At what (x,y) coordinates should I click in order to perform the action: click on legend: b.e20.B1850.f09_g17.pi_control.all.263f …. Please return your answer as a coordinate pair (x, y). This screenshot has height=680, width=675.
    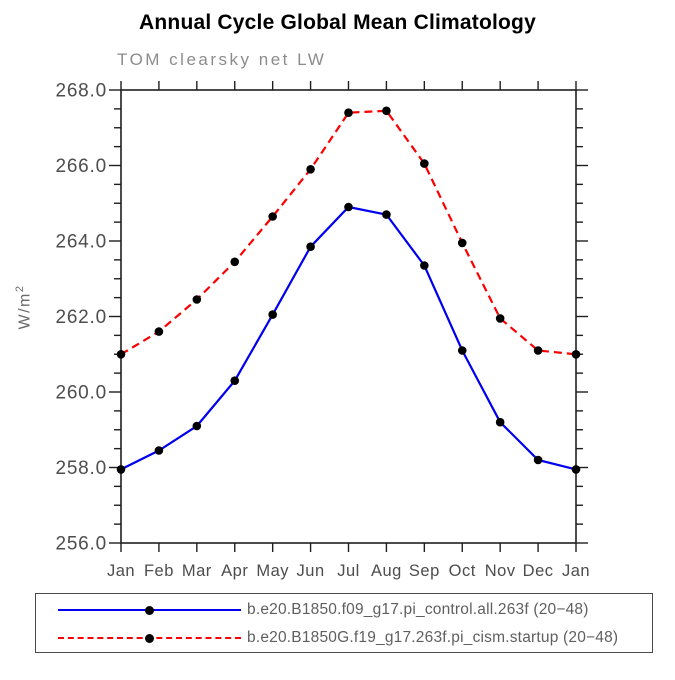
    Looking at the image, I should click on (344, 623).